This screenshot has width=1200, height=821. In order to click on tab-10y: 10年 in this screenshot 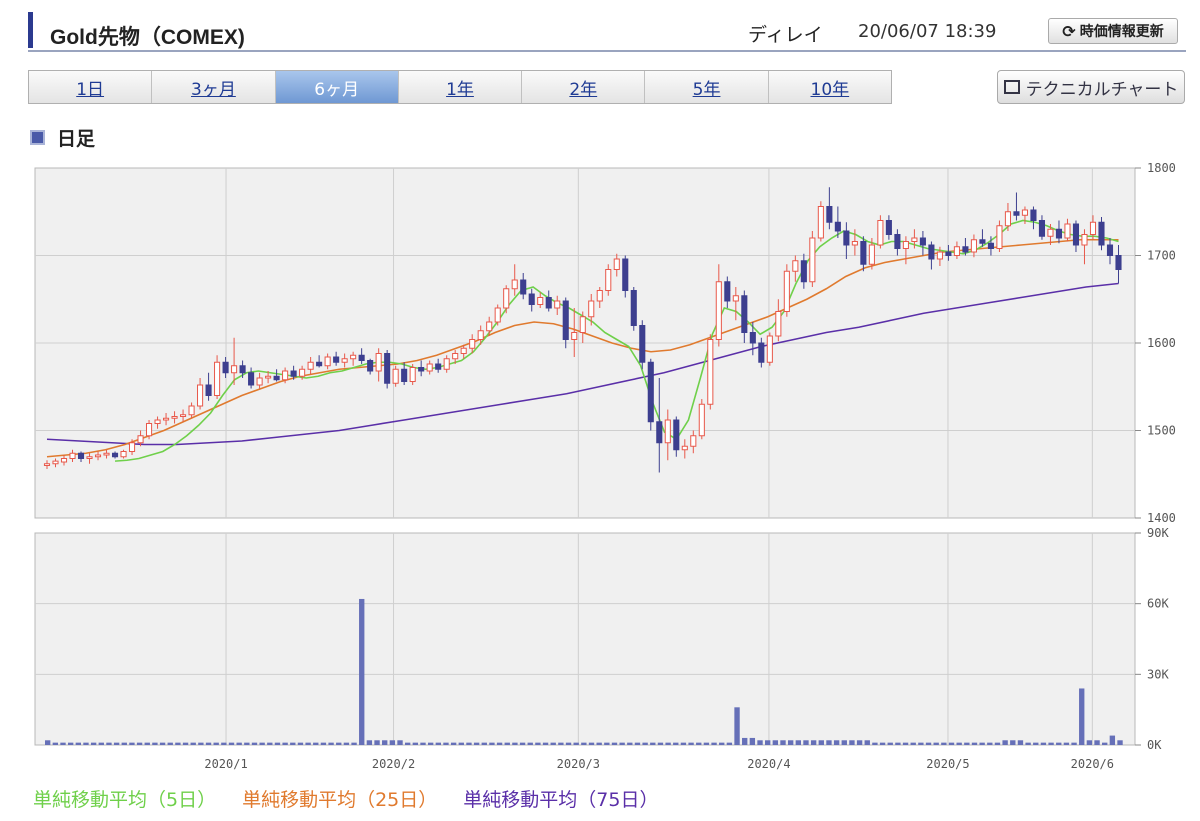, I will do `click(829, 87)`.